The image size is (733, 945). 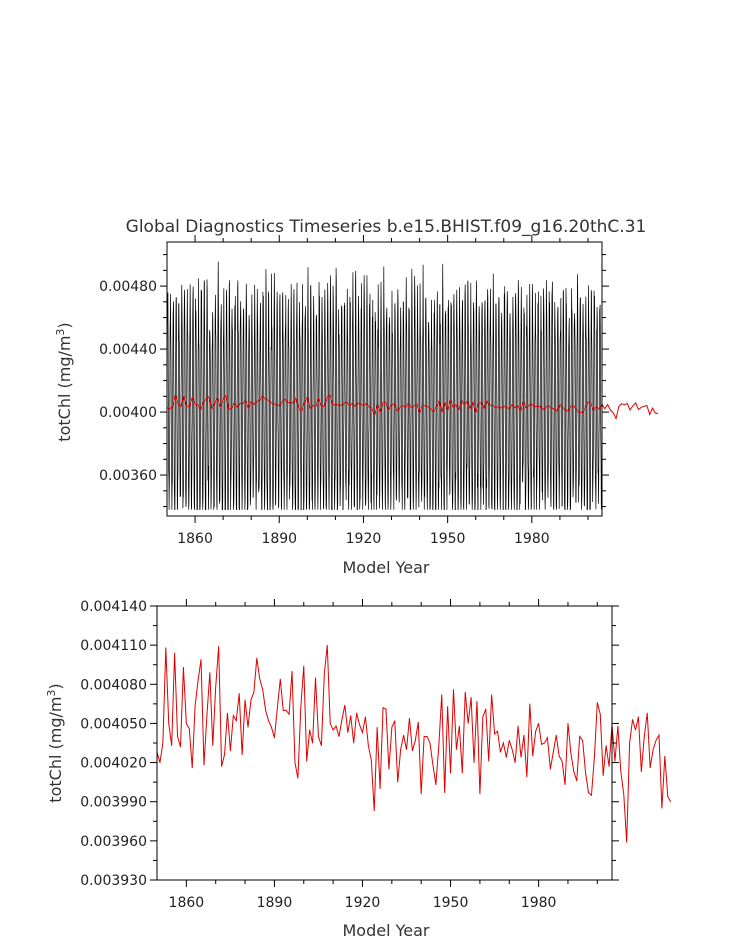 I want to click on y-tick-label: 0.00480, so click(x=128, y=287).